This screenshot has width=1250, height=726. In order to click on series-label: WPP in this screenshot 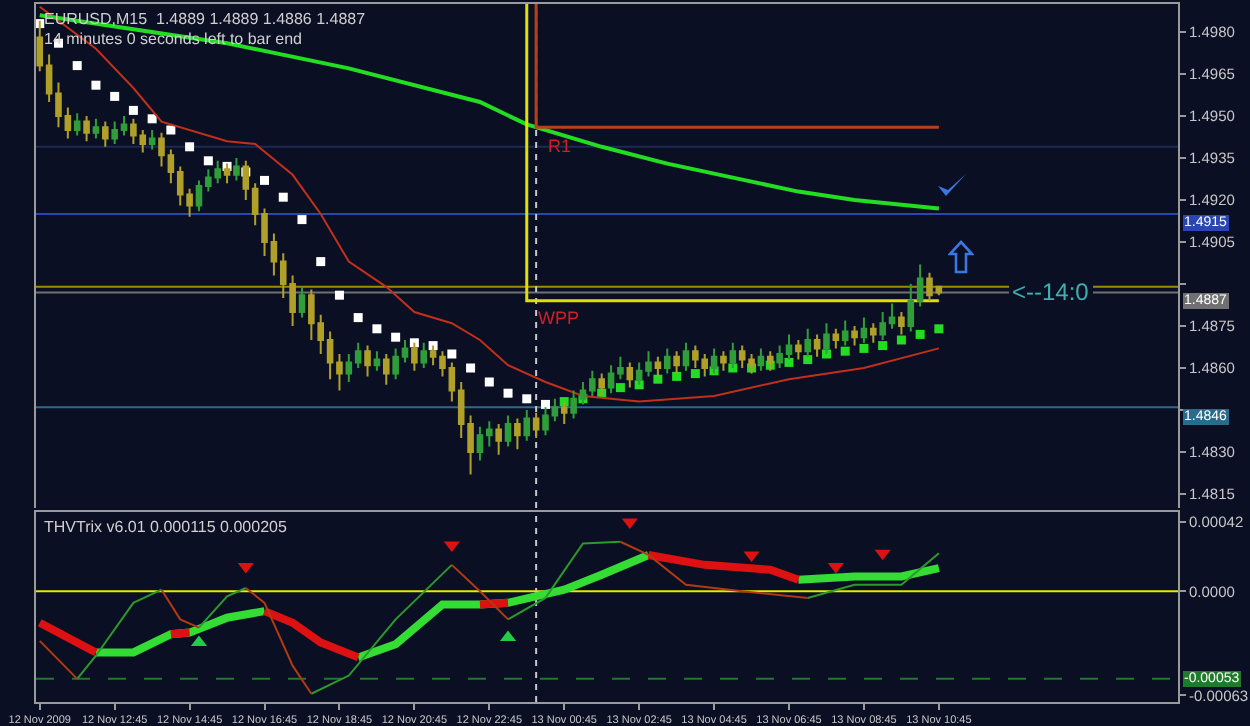, I will do `click(559, 318)`.